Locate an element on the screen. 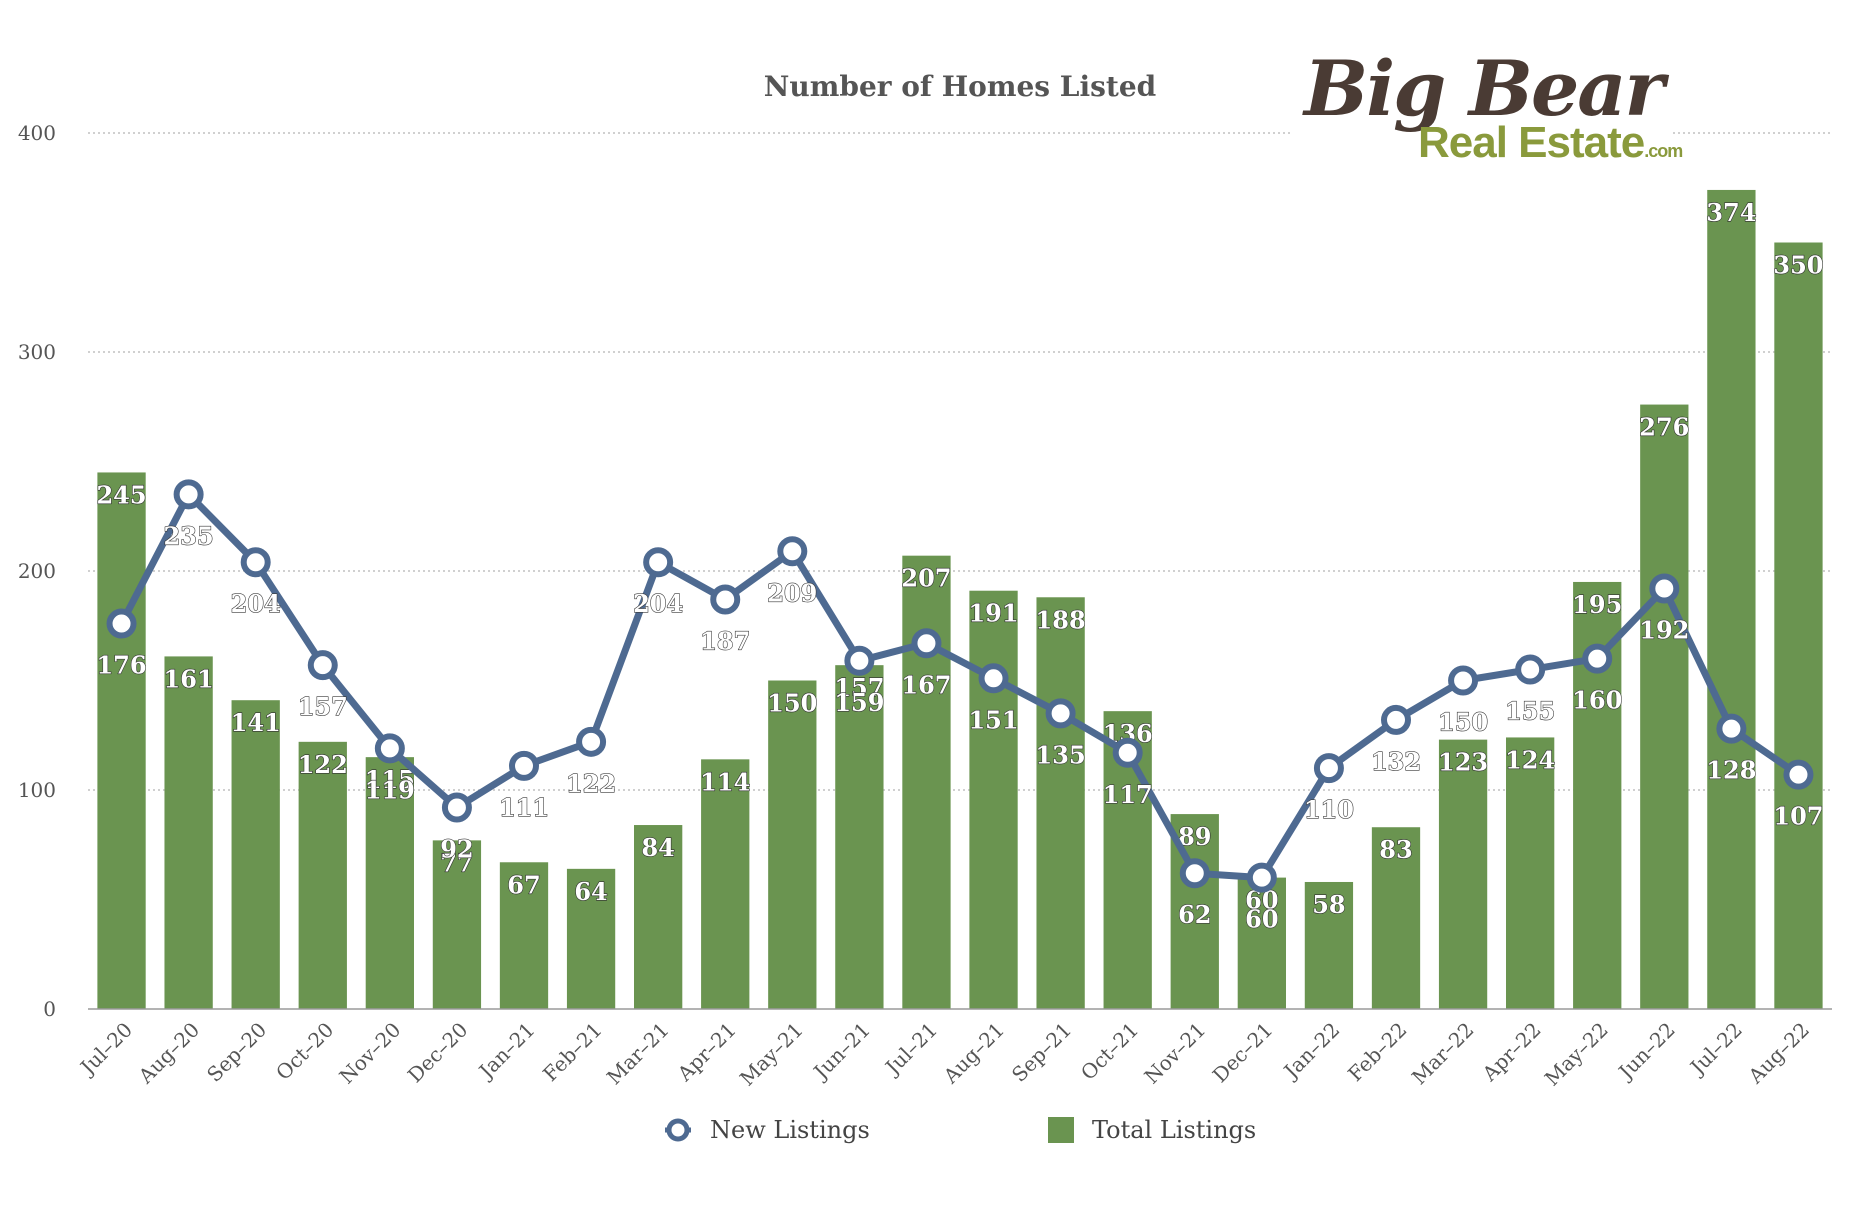 This screenshot has width=1856, height=1210. line-value-label: 187 is located at coordinates (725, 640).